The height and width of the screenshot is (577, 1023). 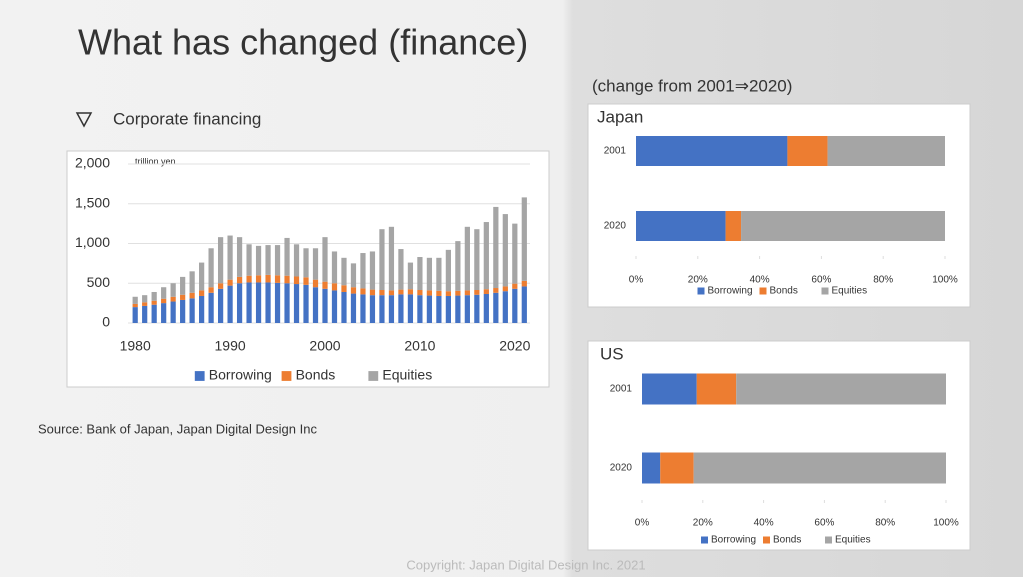 I want to click on chart-title: Japan, so click(x=620, y=116).